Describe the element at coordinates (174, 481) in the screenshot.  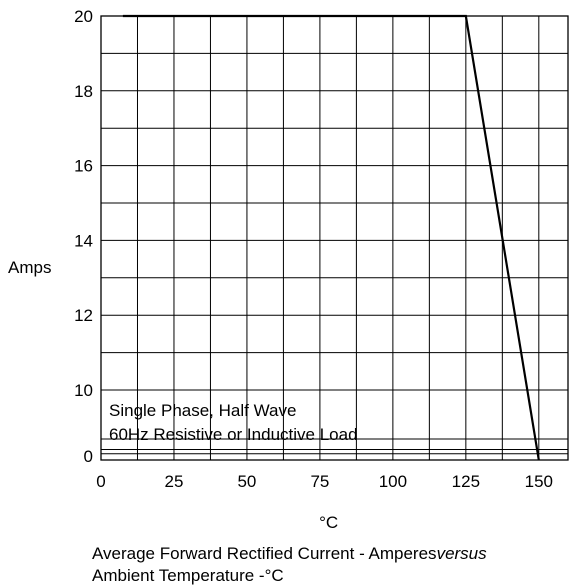
I see `x-tick-label: 25` at that location.